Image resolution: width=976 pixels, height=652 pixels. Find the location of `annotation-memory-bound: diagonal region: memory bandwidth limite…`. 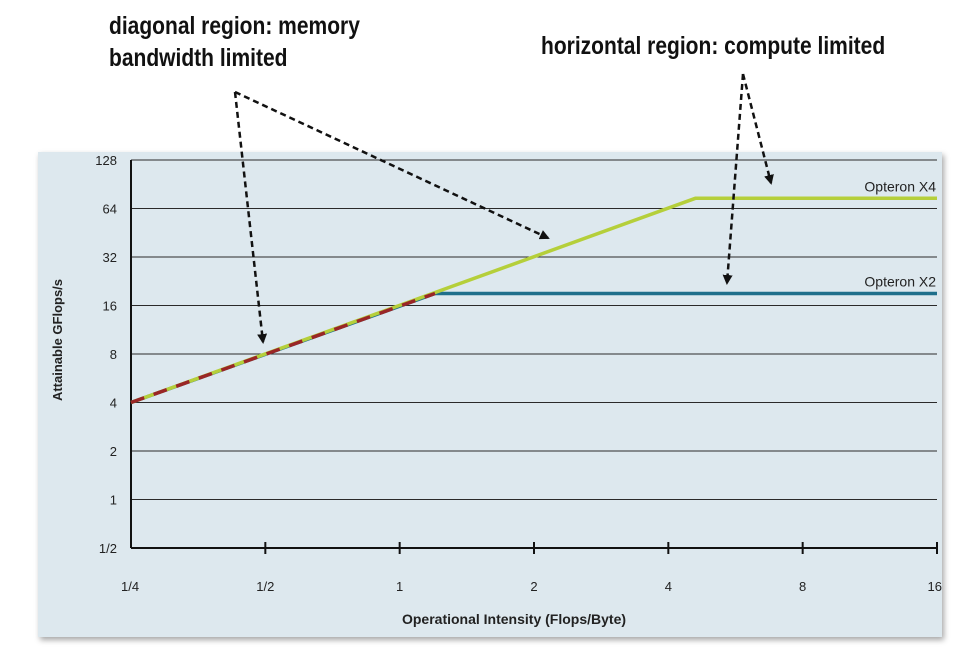

annotation-memory-bound: diagonal region: memory bandwidth limite… is located at coordinates (234, 42).